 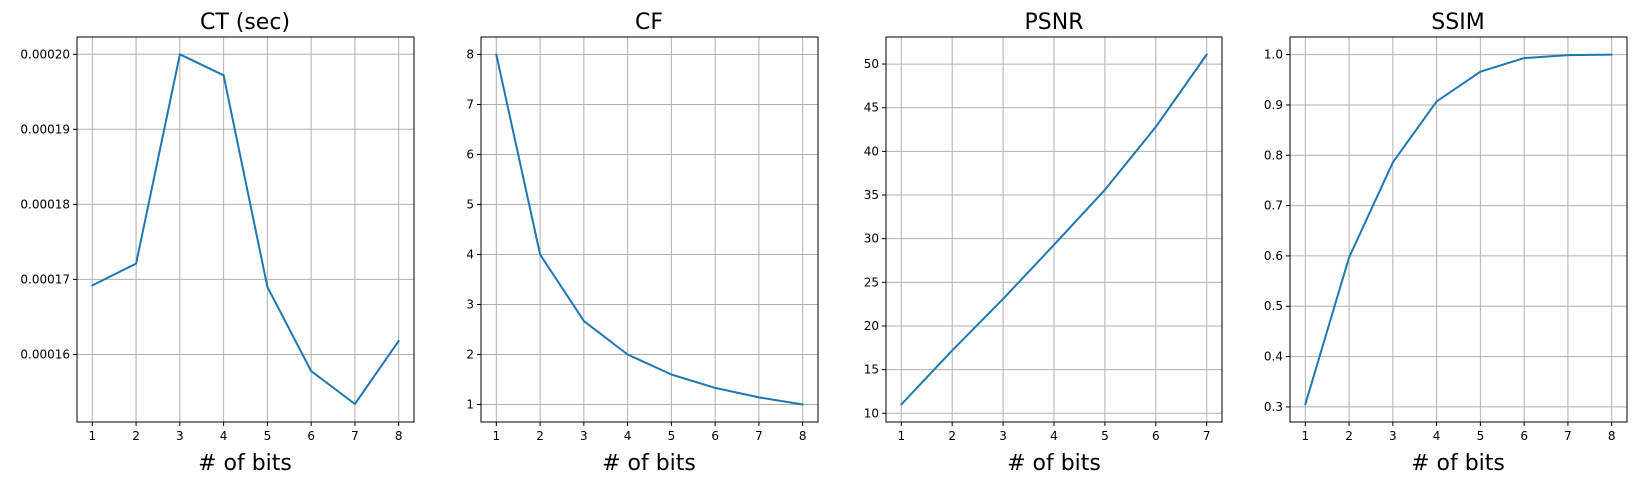 What do you see at coordinates (1273, 357) in the screenshot?
I see `y-tick-label: 0.4` at bounding box center [1273, 357].